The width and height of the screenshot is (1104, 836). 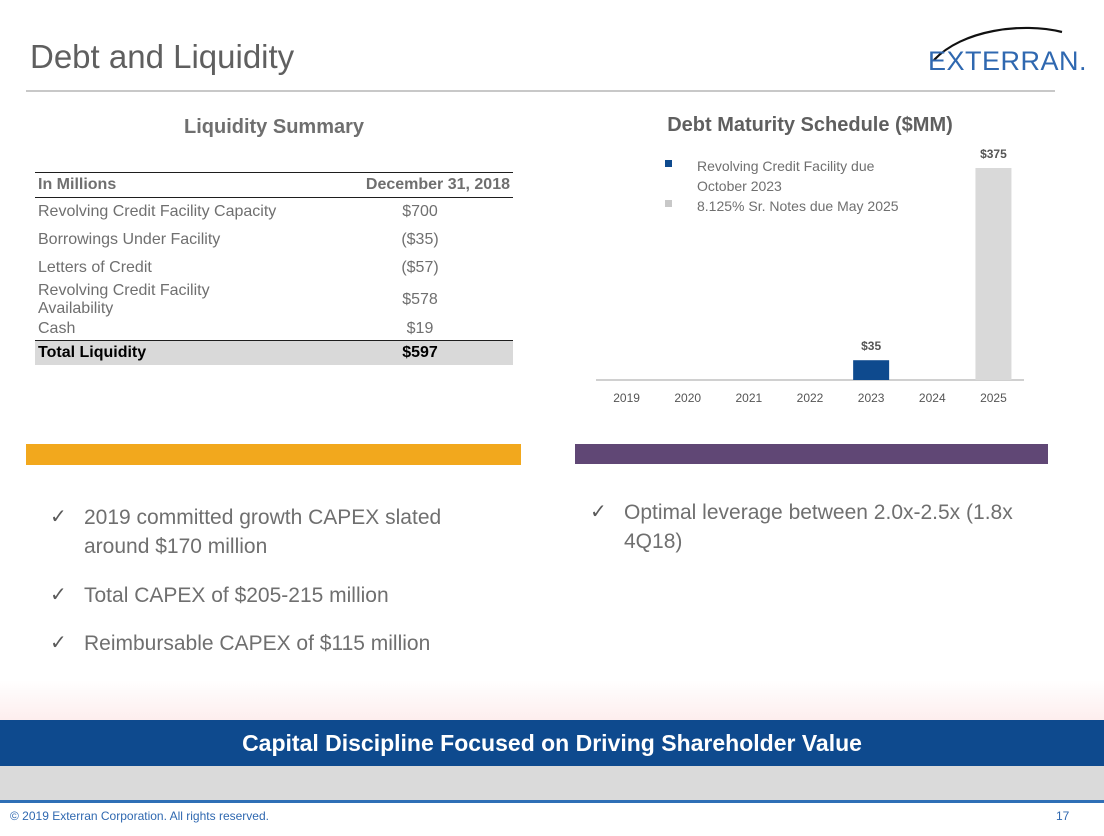 I want to click on chart-title: Debt Maturity Schedule ($MM), so click(x=810, y=125).